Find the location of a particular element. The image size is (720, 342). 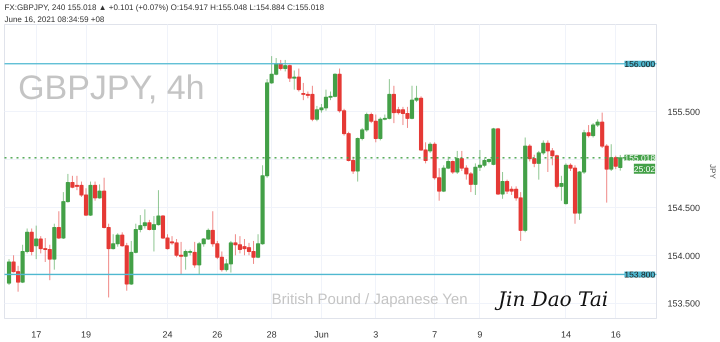

y-tick-label: 154.500 is located at coordinates (684, 207).